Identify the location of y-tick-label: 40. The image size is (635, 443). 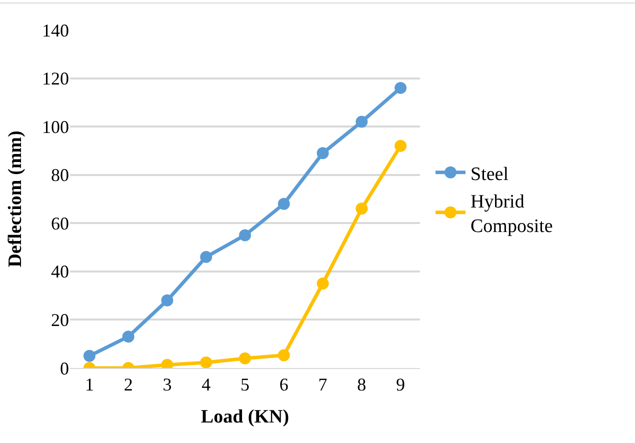
(60, 272).